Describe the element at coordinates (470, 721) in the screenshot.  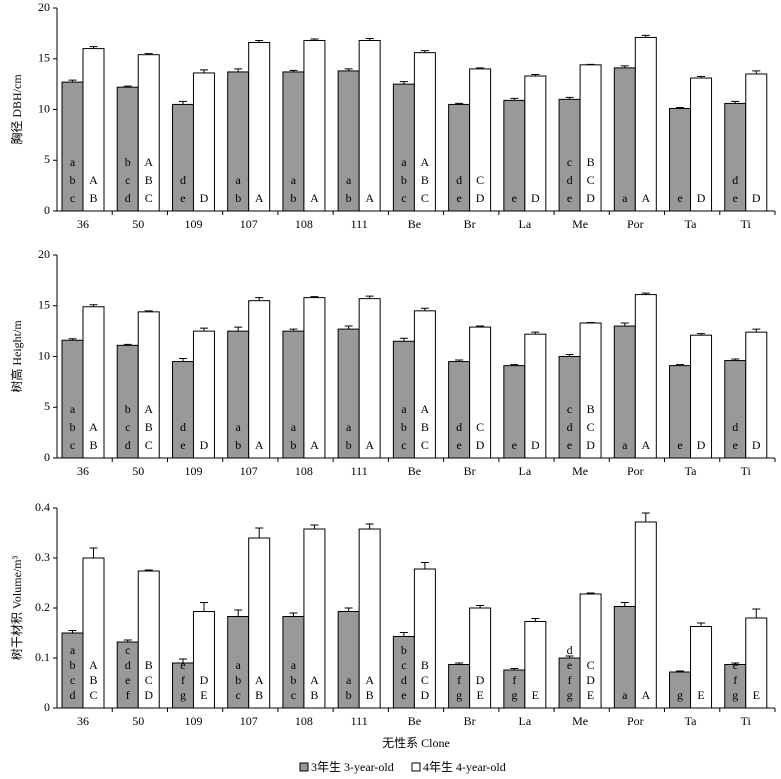
I see `x-tick-label: Br` at that location.